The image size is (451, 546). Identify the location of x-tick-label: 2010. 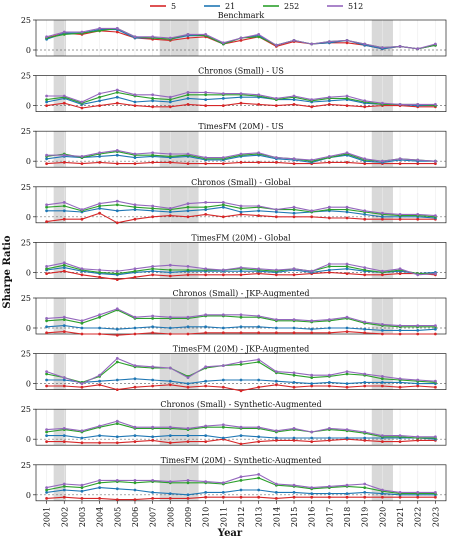
(206, 517).